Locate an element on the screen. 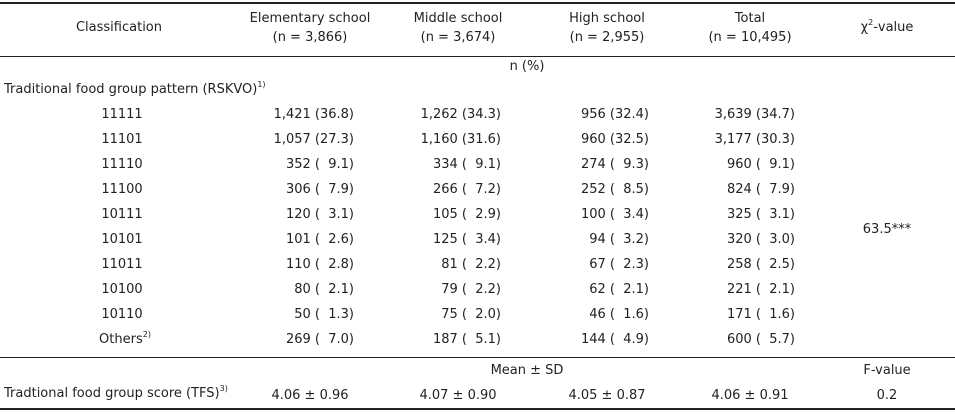 The height and width of the screenshot is (415, 955). others-footnote: 2) is located at coordinates (146, 334).